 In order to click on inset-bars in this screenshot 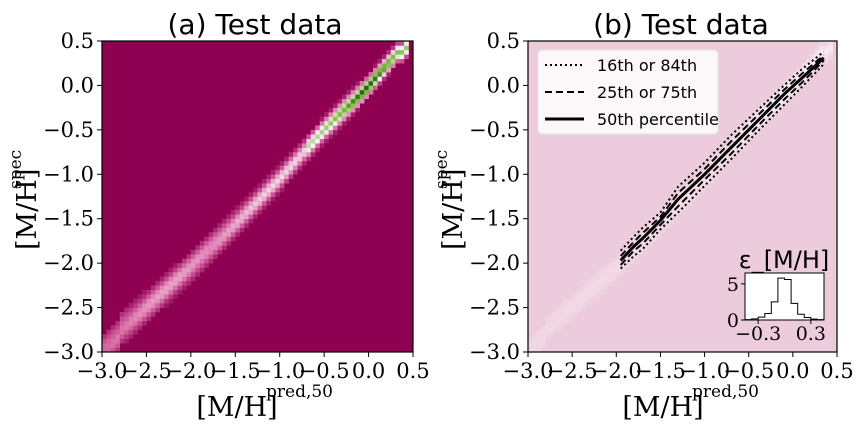, I will do `click(784, 298)`.